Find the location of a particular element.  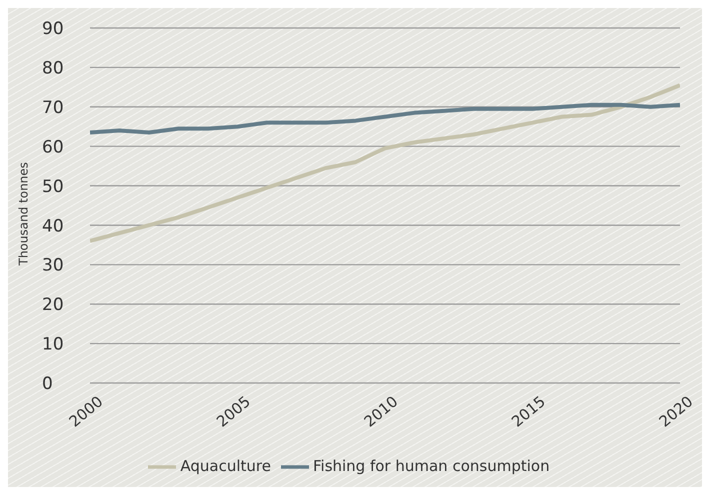

y-tick-label: 0 is located at coordinates (47, 384).